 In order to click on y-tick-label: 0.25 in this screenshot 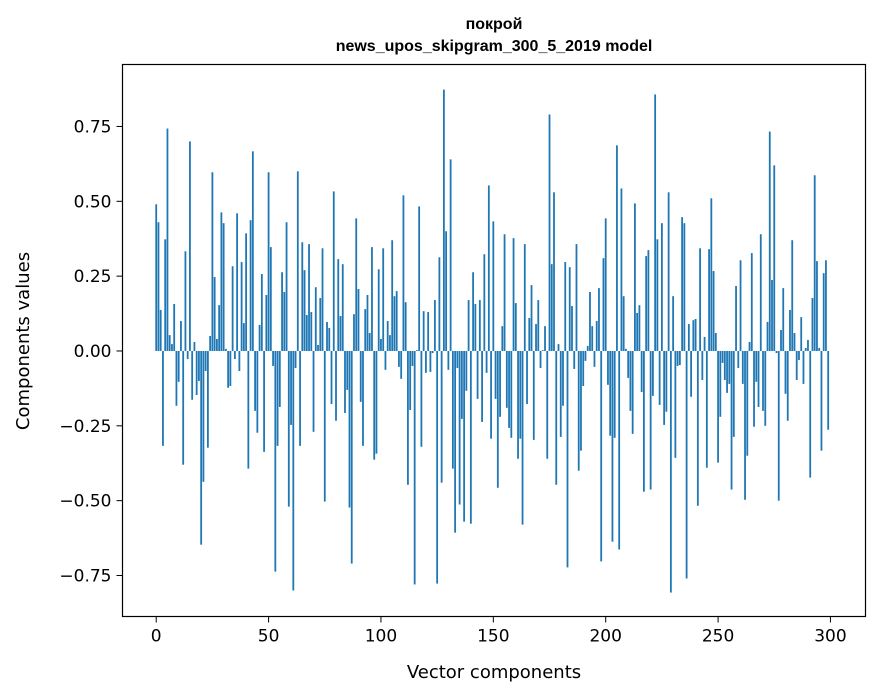, I will do `click(93, 277)`.